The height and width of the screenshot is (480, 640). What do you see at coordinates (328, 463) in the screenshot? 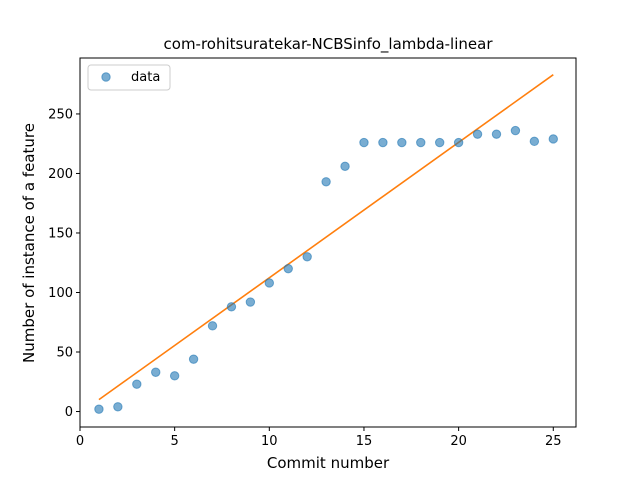
I see `x-axis-label: Commit number` at bounding box center [328, 463].